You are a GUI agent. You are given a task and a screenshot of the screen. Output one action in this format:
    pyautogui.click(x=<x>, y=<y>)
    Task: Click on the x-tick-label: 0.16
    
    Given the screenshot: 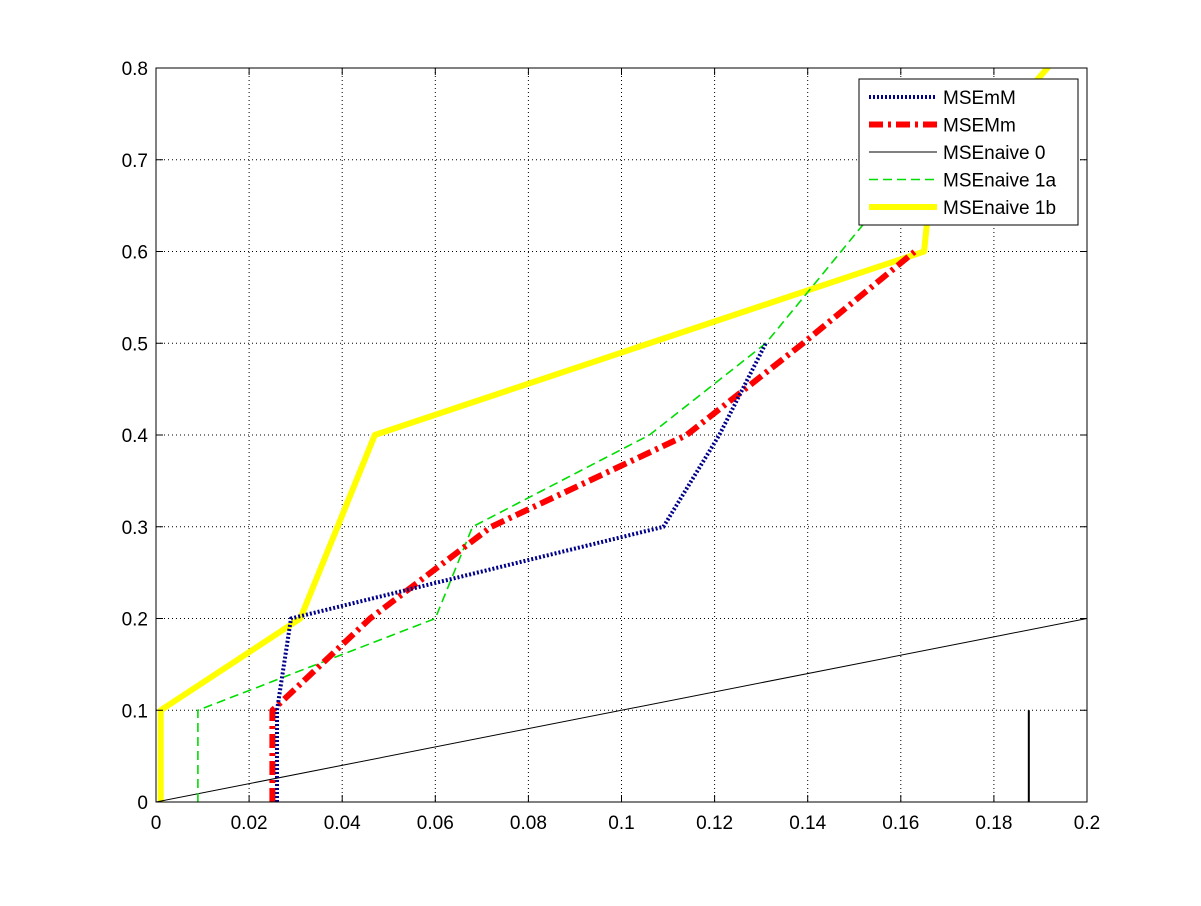 What is the action you would take?
    pyautogui.click(x=900, y=823)
    